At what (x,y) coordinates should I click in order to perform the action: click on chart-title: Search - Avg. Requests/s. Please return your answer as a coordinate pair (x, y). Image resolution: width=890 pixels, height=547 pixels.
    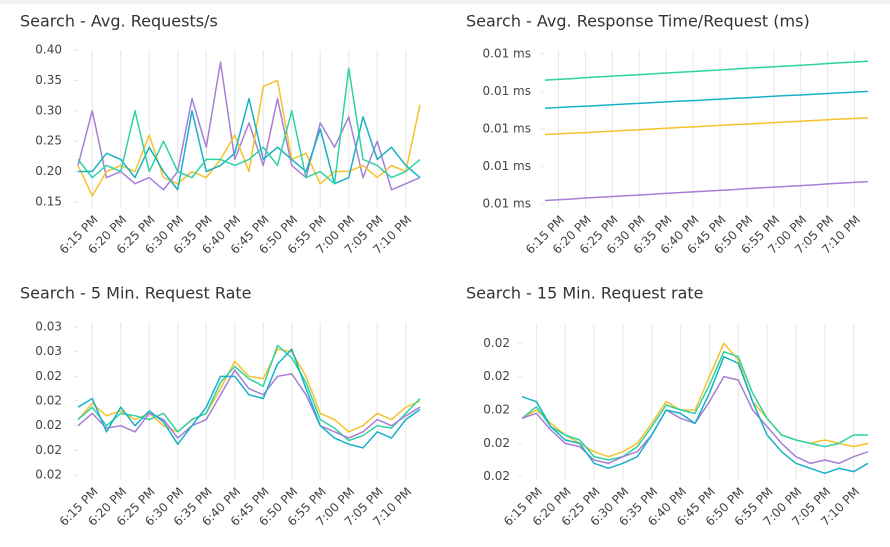
    Looking at the image, I should click on (119, 21).